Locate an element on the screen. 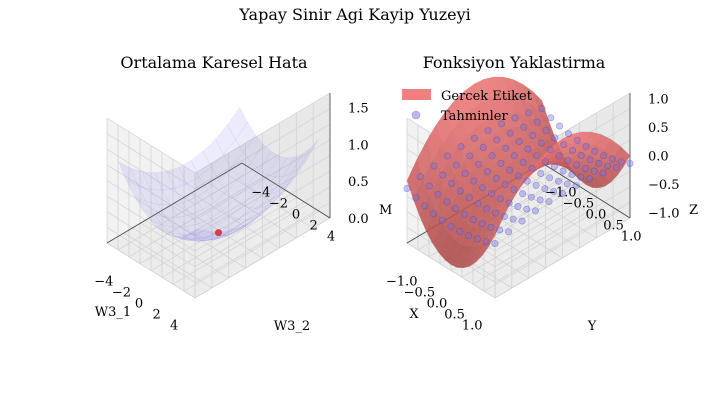 This screenshot has width=711, height=400. loss-y-tick-label: 0 is located at coordinates (296, 215).